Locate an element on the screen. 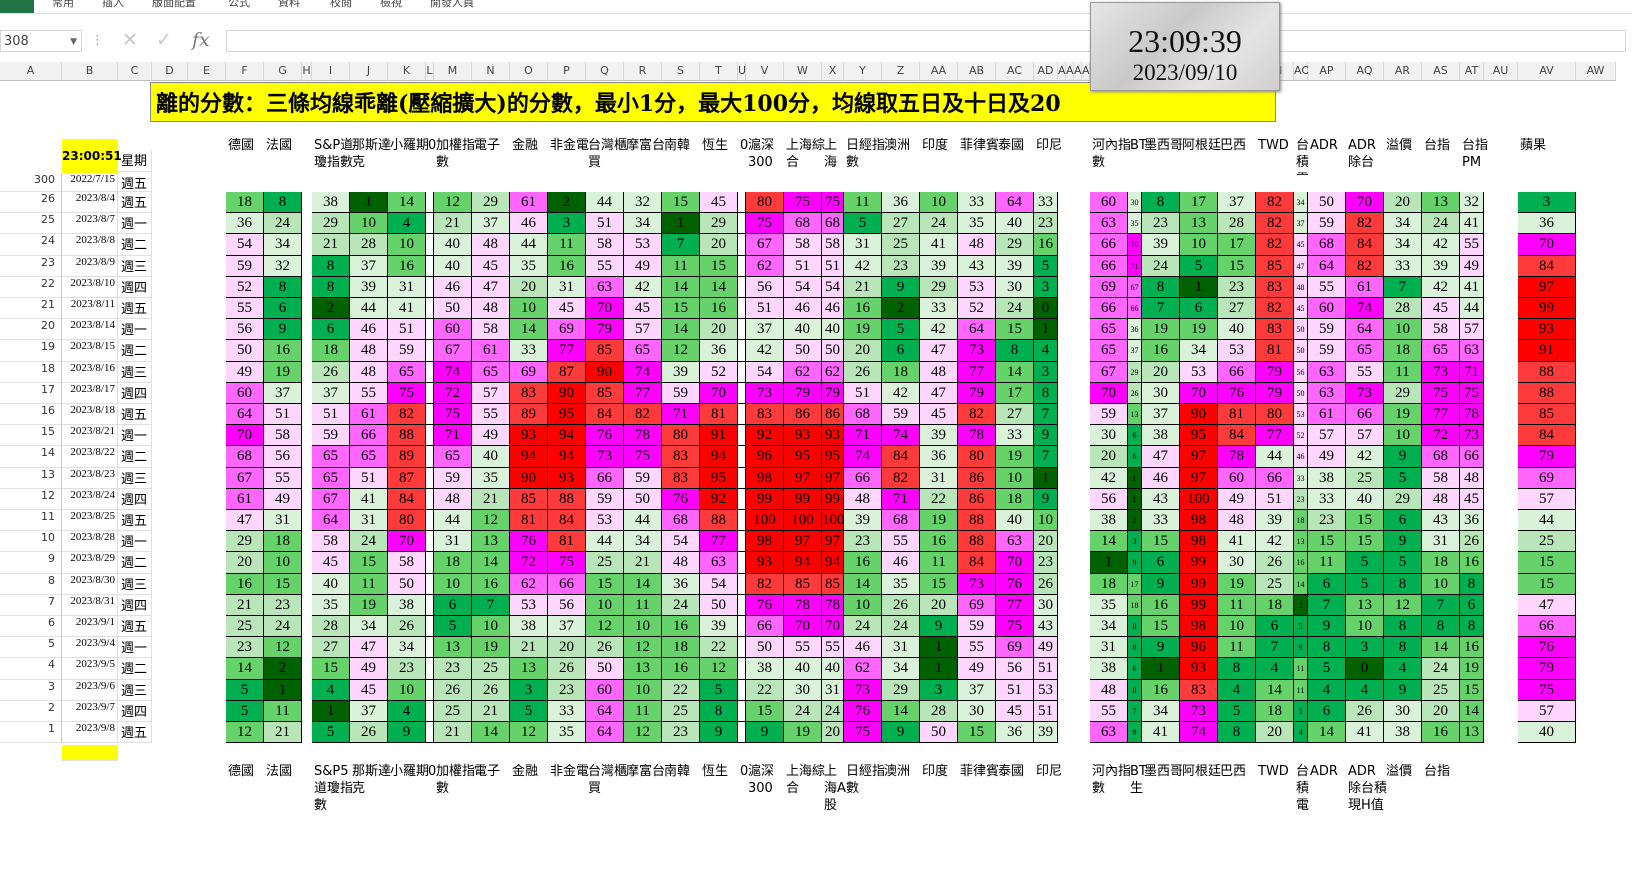 Image resolution: width=1632 pixels, height=876 pixels. score-cell: 37 is located at coordinates (1237, 203).